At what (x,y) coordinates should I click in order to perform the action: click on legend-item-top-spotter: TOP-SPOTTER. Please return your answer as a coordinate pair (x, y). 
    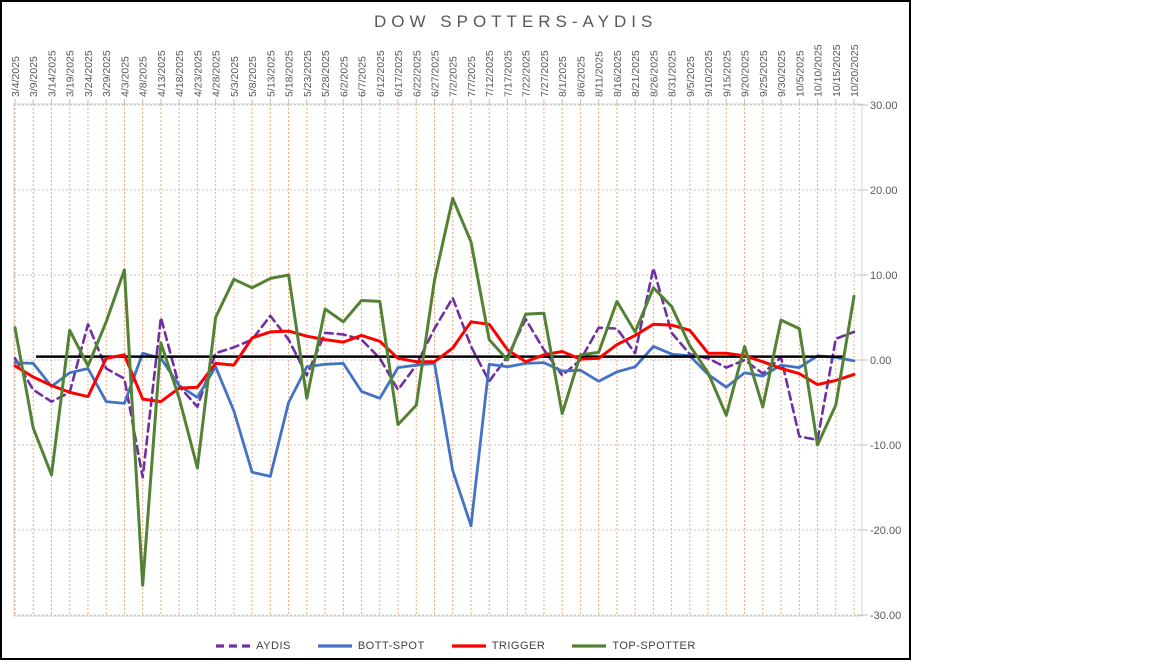
    Looking at the image, I should click on (633, 646).